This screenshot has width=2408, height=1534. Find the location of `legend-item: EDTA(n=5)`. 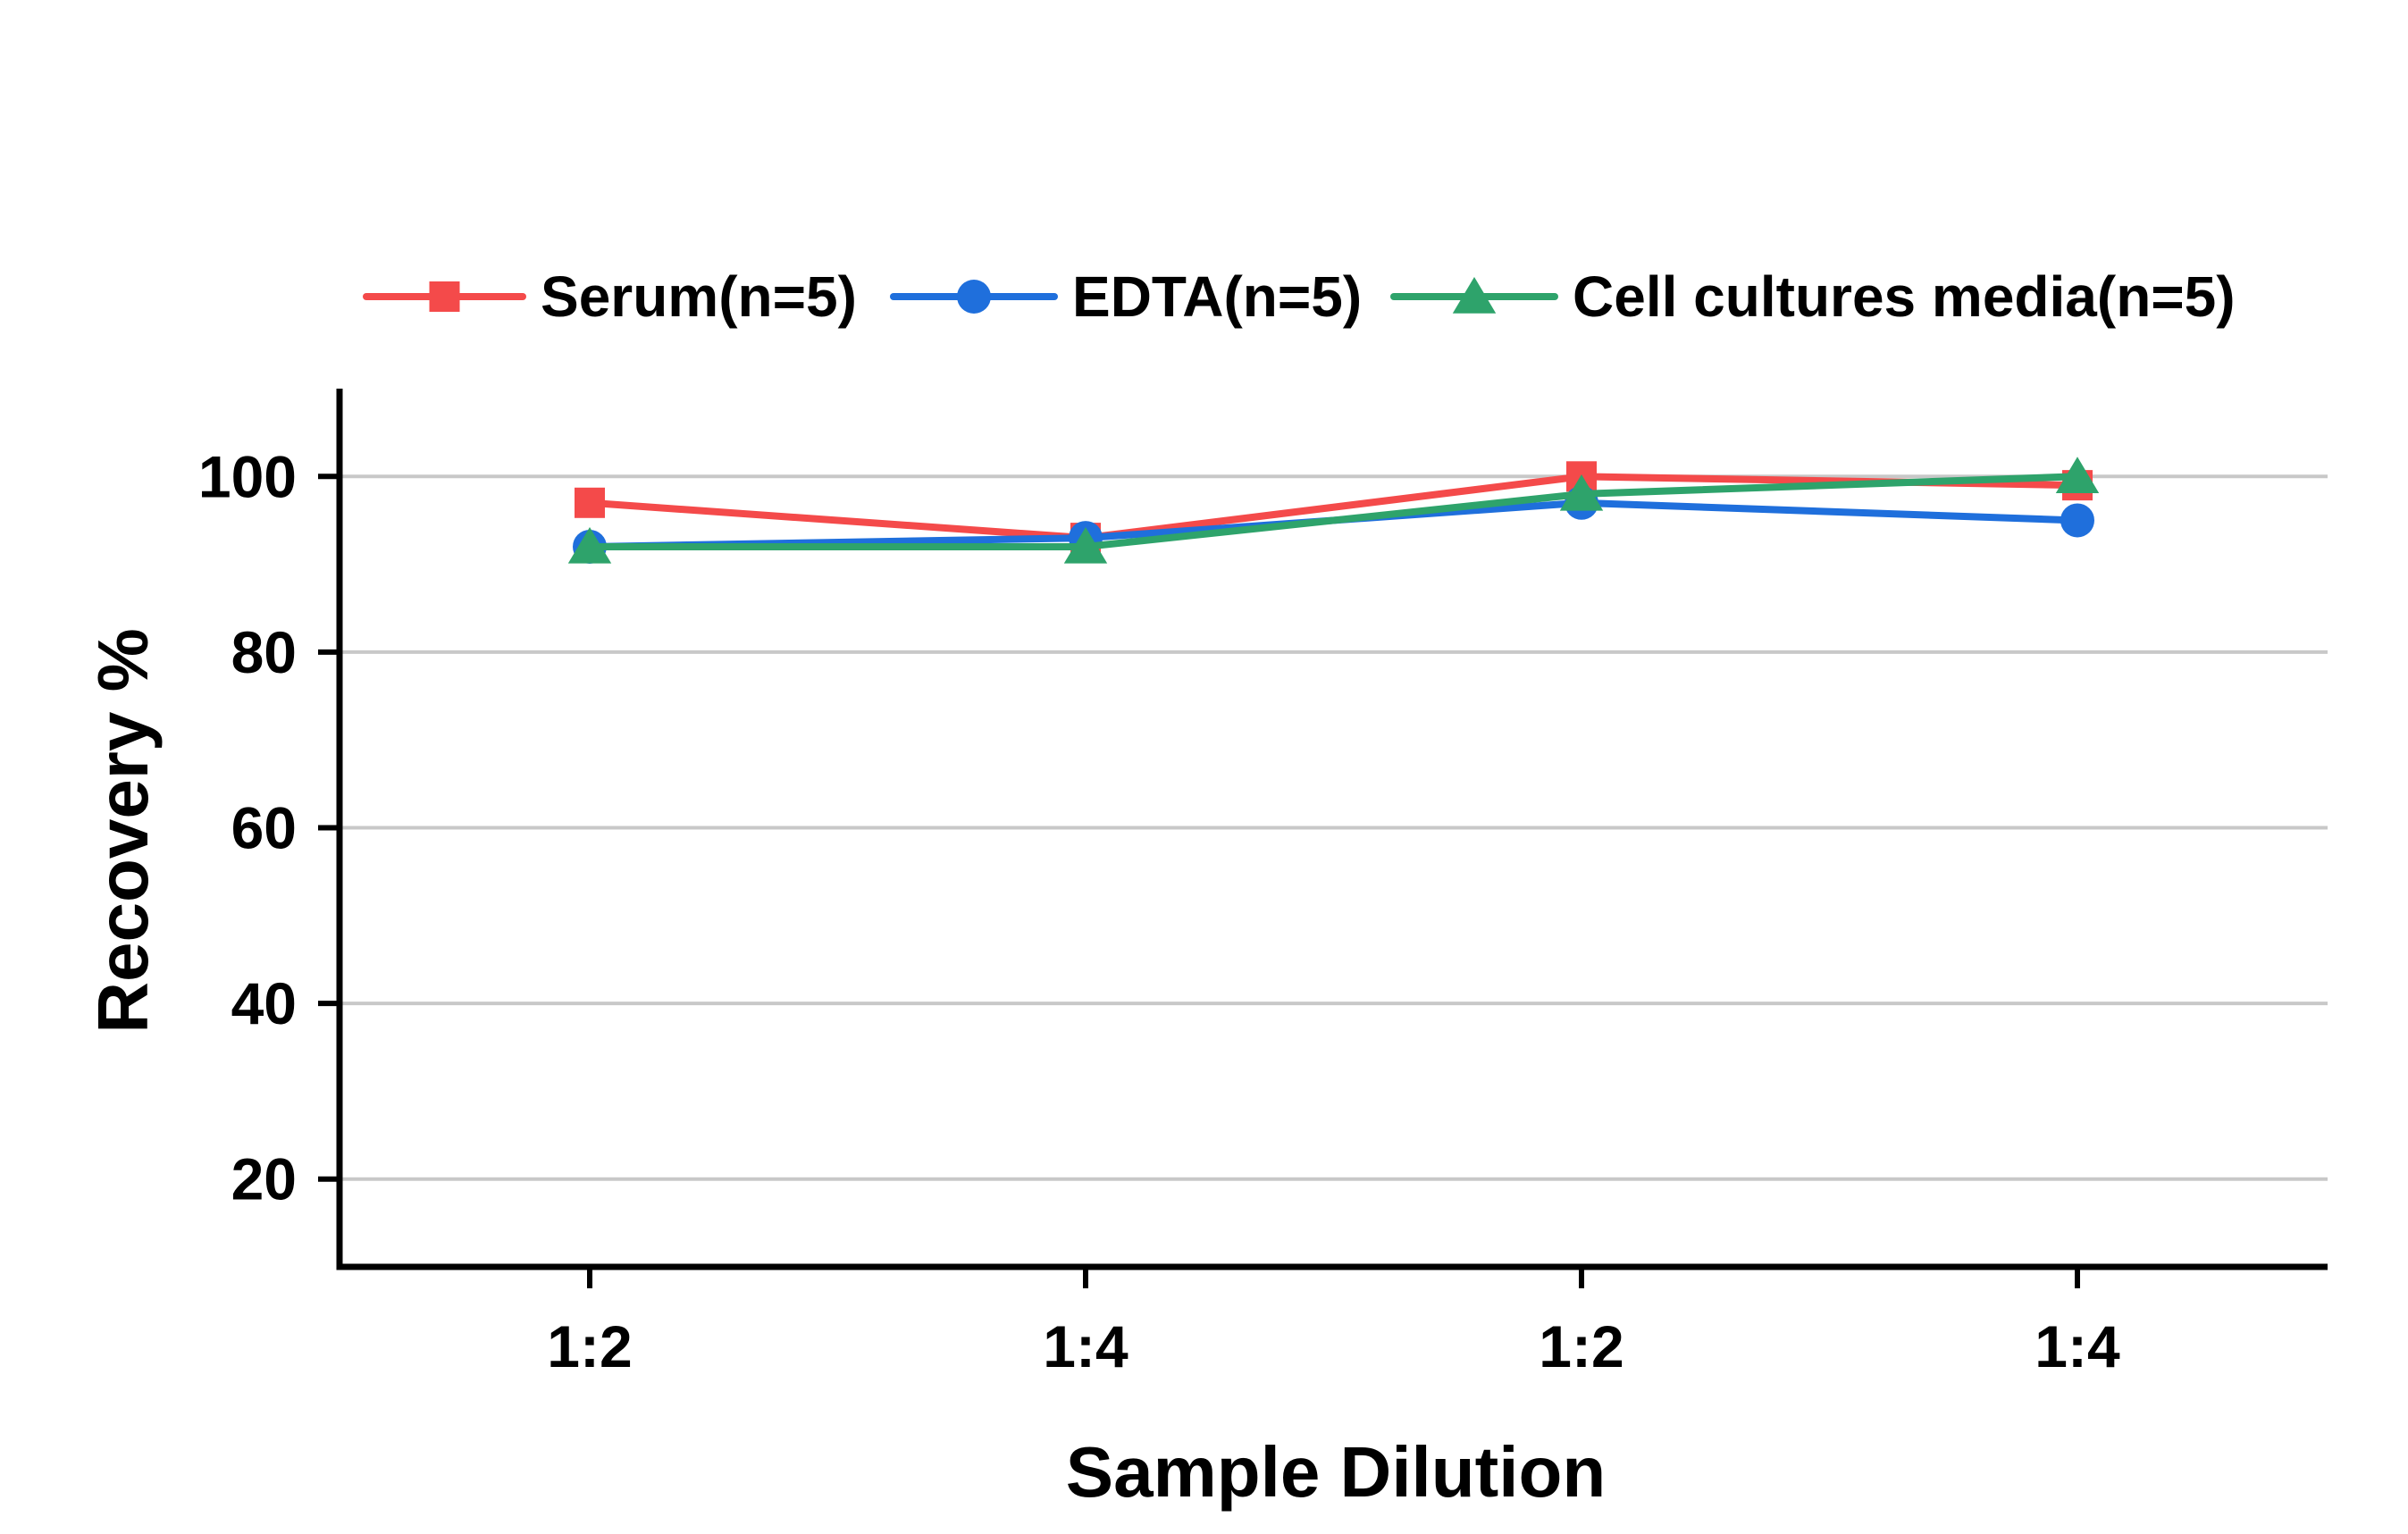

legend-item: EDTA(n=5) is located at coordinates (1126, 296).